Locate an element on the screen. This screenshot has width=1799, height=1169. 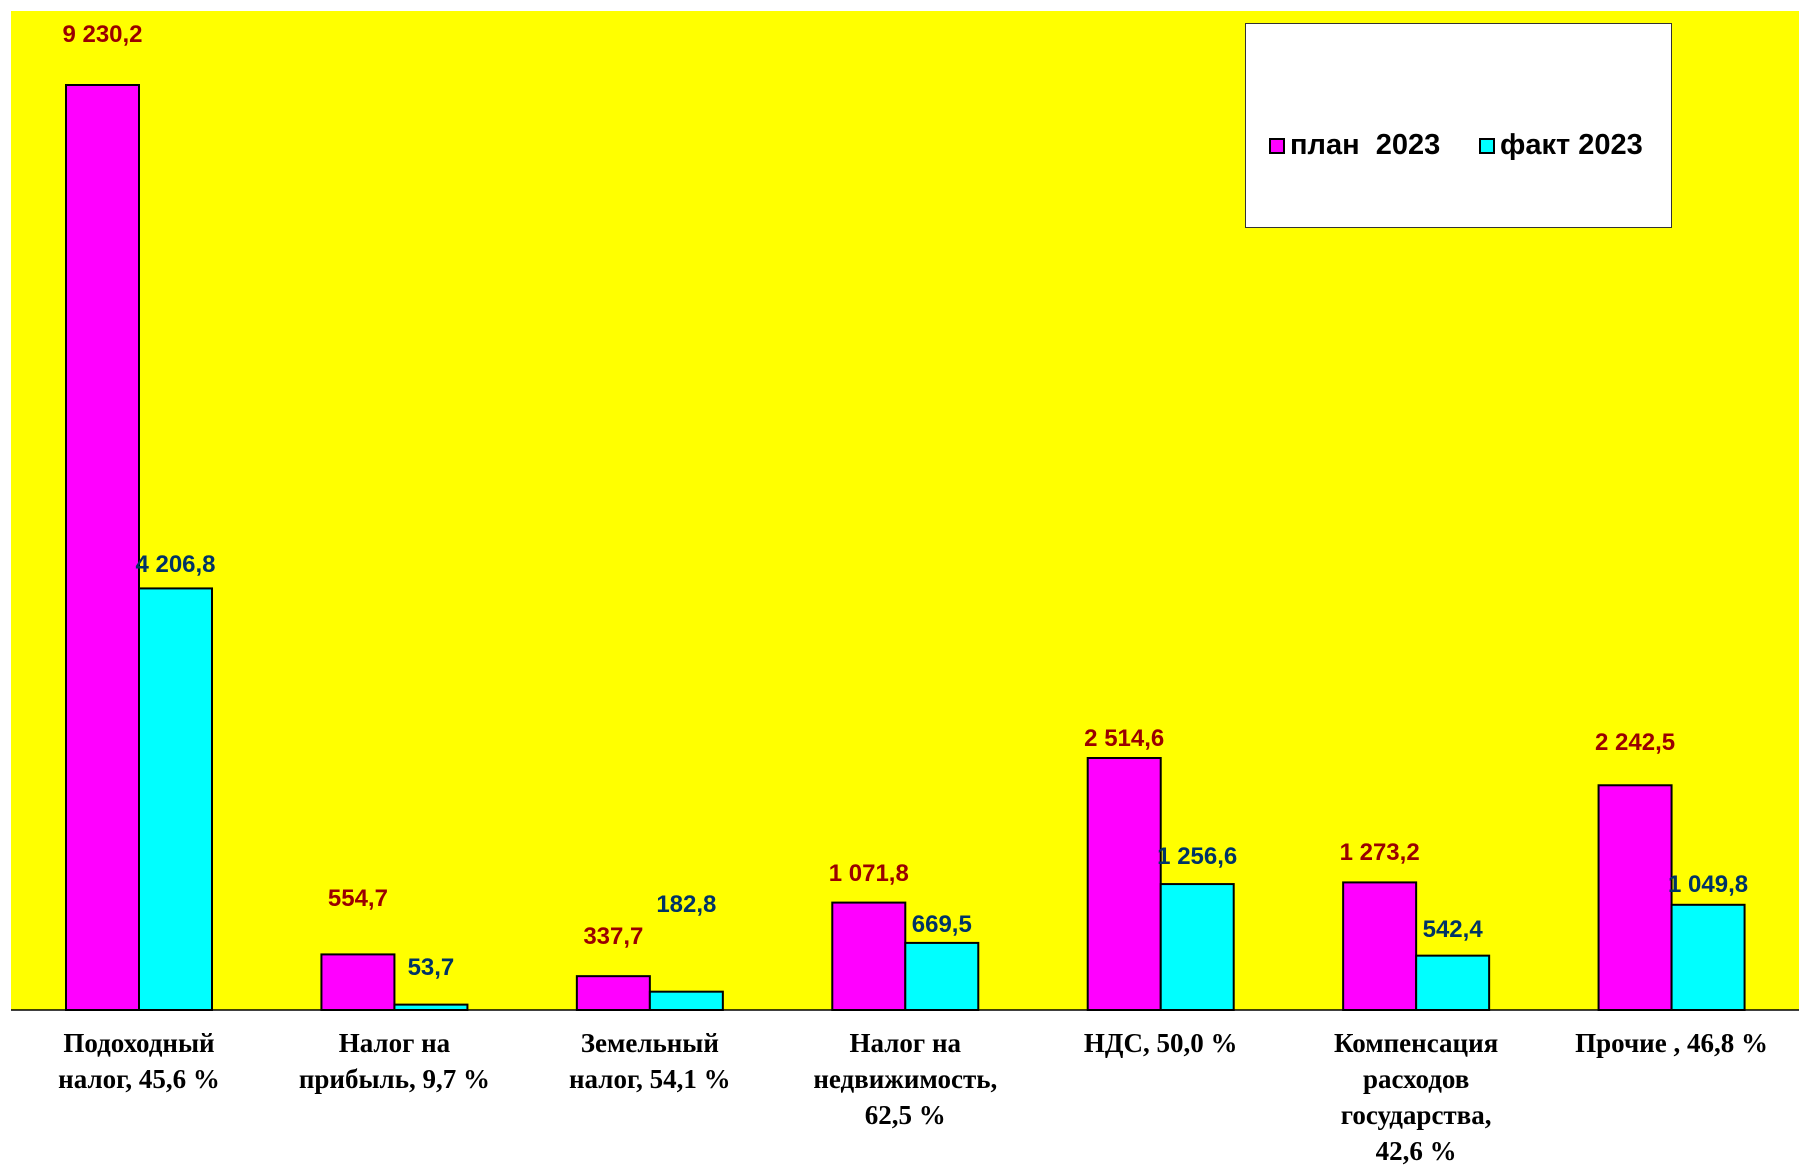
data-label-fact-6: 1 049,8 is located at coordinates (1708, 884).